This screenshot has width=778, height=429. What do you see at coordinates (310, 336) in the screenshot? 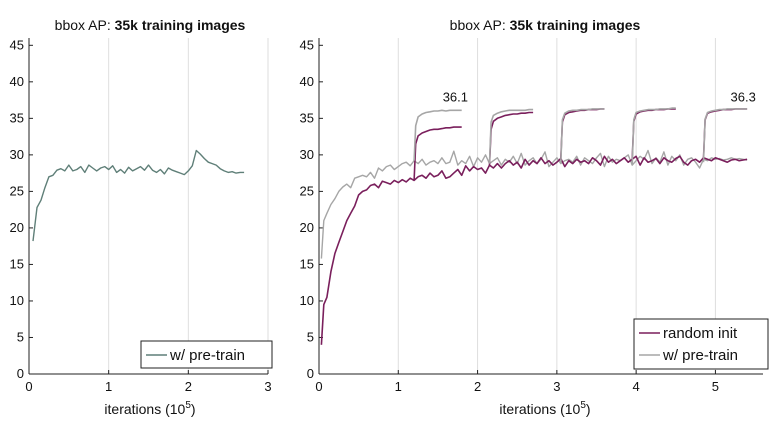
I see `right-y-tick-label-1: 5` at bounding box center [310, 336].